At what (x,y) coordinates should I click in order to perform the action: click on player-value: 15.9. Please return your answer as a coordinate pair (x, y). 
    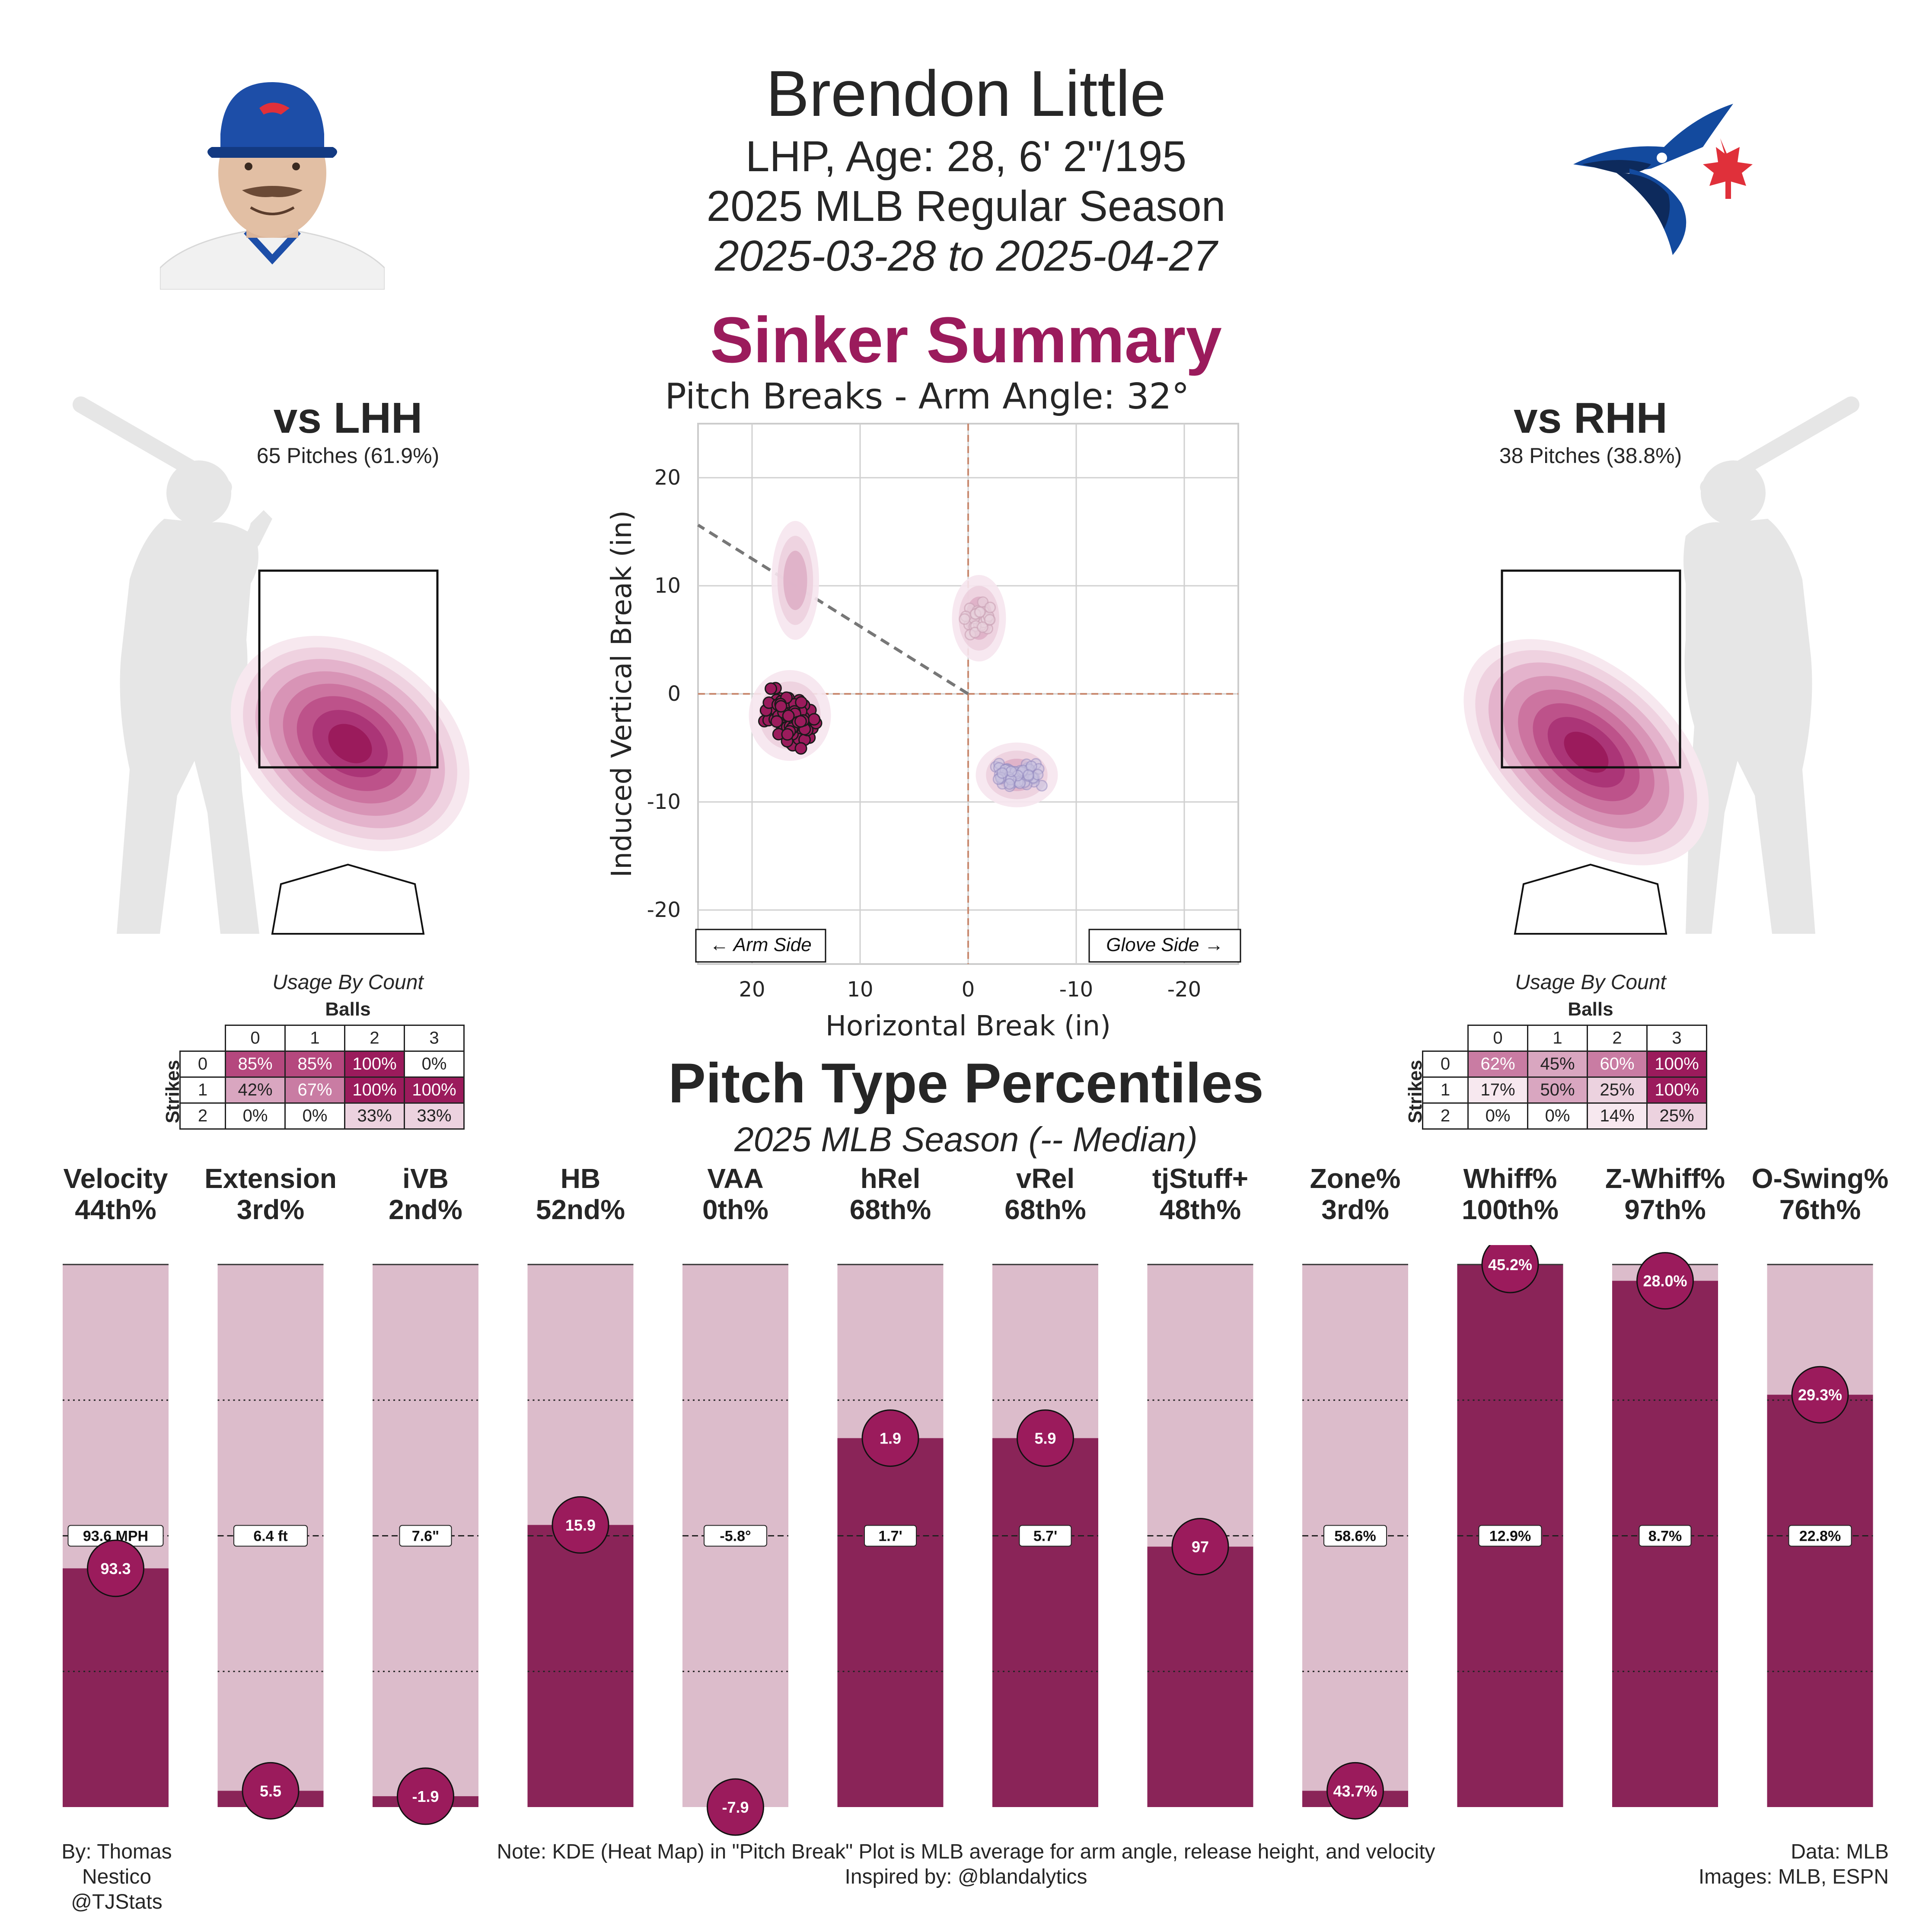
    Looking at the image, I should click on (580, 1525).